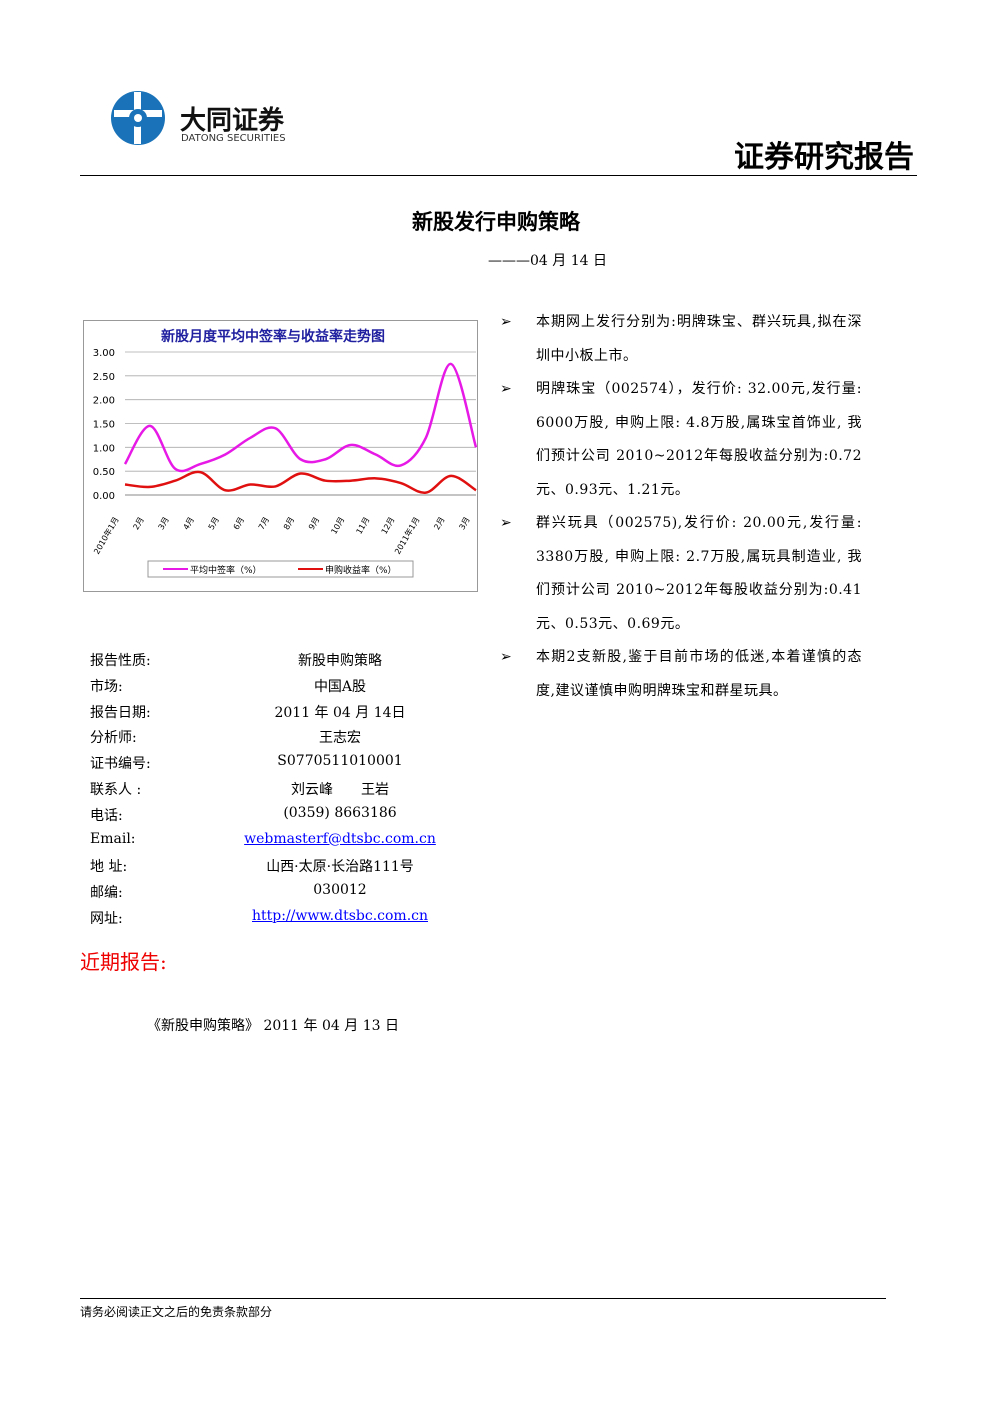 This screenshot has height=1403, width=992. What do you see at coordinates (116, 790) in the screenshot?
I see `info-label: 联系人 :` at bounding box center [116, 790].